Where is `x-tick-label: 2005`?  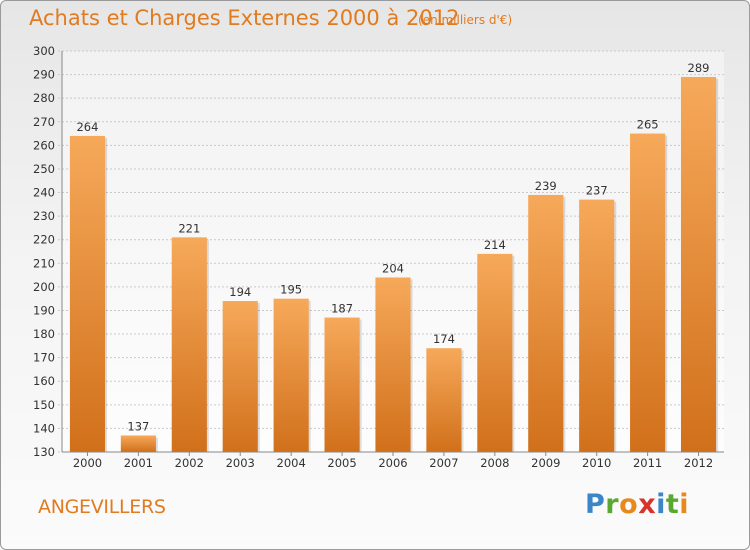 x-tick-label: 2005 is located at coordinates (341, 463).